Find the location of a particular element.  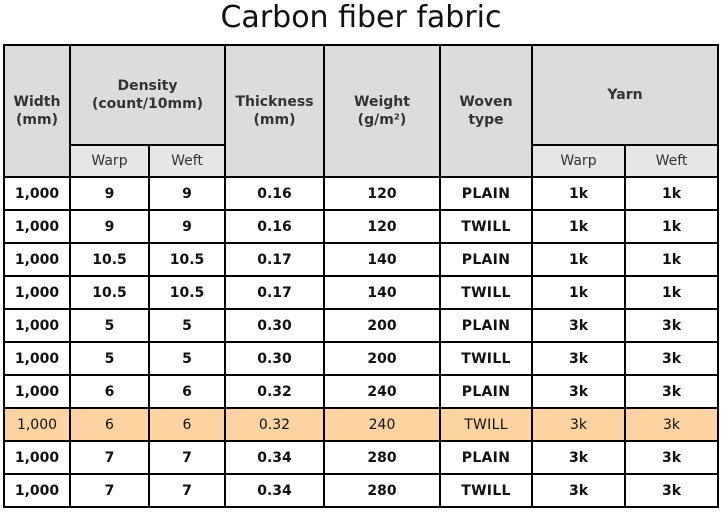

header-density-weft: Weft is located at coordinates (187, 161).